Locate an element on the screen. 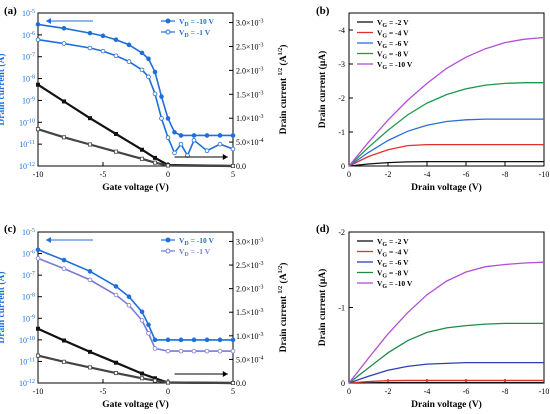 This screenshot has width=550, height=414. panel-b-xtick-label: -2 is located at coordinates (388, 174).